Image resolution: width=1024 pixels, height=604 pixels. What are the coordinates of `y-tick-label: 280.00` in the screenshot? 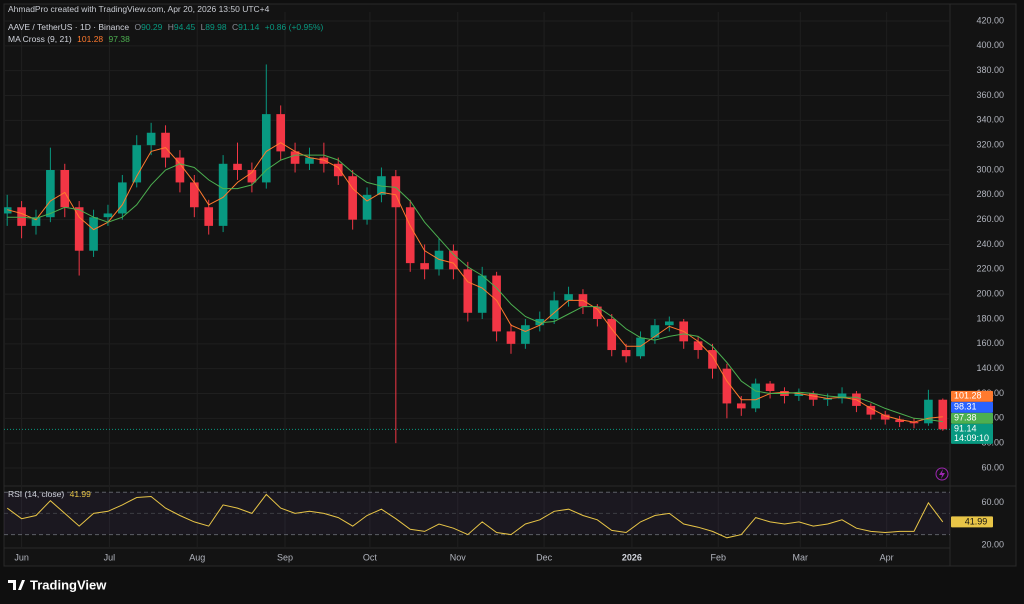 It's located at (990, 194).